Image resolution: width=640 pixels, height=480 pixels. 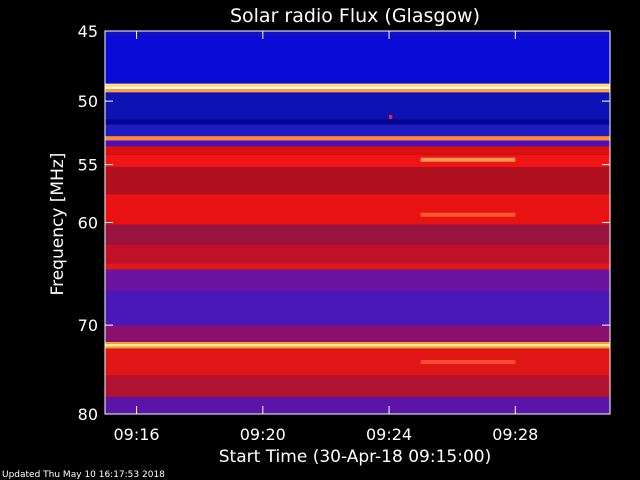 What do you see at coordinates (88, 325) in the screenshot?
I see `y-tick-label: 70` at bounding box center [88, 325].